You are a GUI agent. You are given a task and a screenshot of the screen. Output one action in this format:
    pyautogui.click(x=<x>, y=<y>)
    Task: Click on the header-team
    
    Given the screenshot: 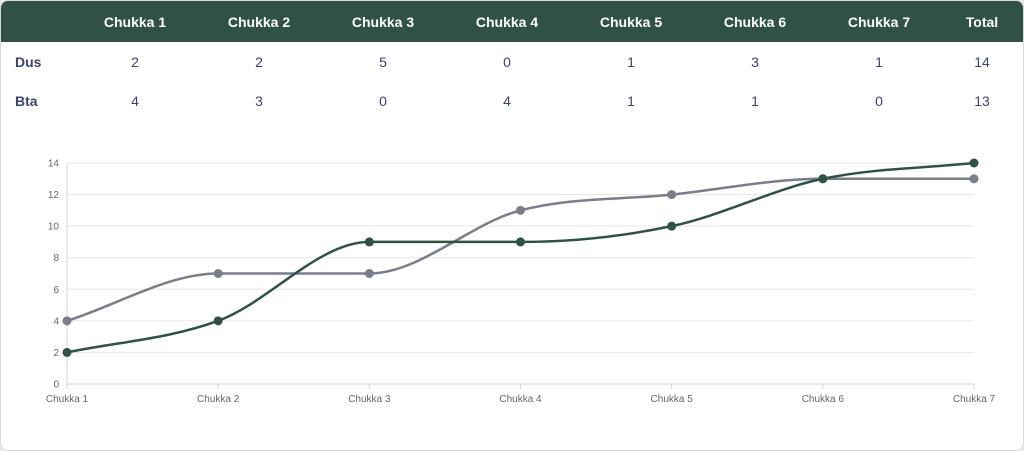 What is the action you would take?
    pyautogui.click(x=37, y=21)
    